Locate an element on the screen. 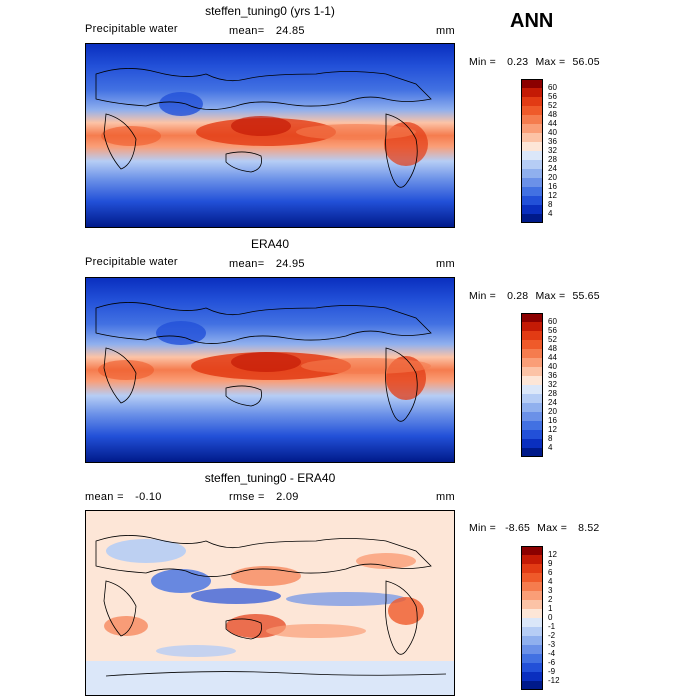 The image size is (700, 700). colorbar-tick-label: -12 is located at coordinates (554, 680).